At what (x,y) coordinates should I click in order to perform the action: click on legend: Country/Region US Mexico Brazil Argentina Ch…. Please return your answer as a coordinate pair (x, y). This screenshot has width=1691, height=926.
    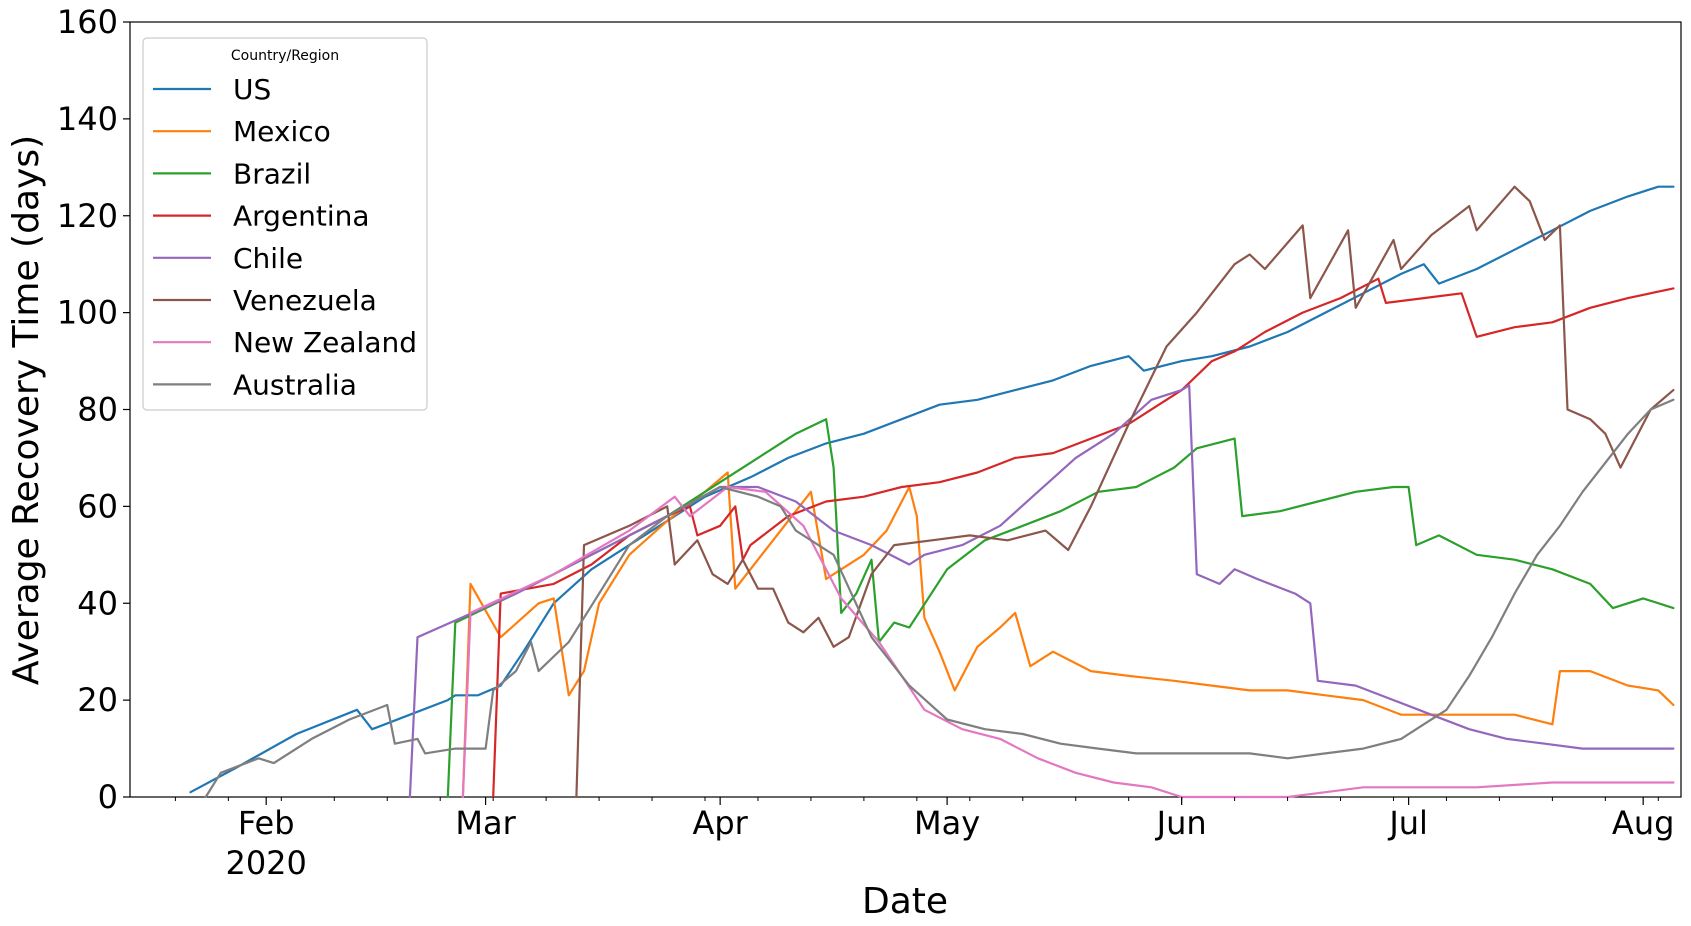
    Looking at the image, I should click on (285, 224).